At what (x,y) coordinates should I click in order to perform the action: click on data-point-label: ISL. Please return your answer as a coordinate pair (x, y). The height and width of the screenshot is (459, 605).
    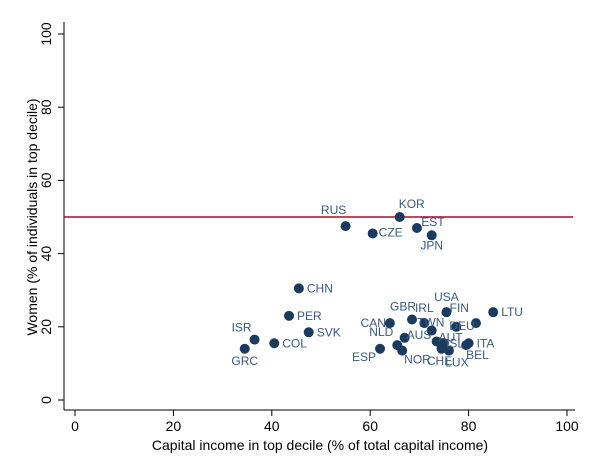
    Looking at the image, I should click on (455, 343).